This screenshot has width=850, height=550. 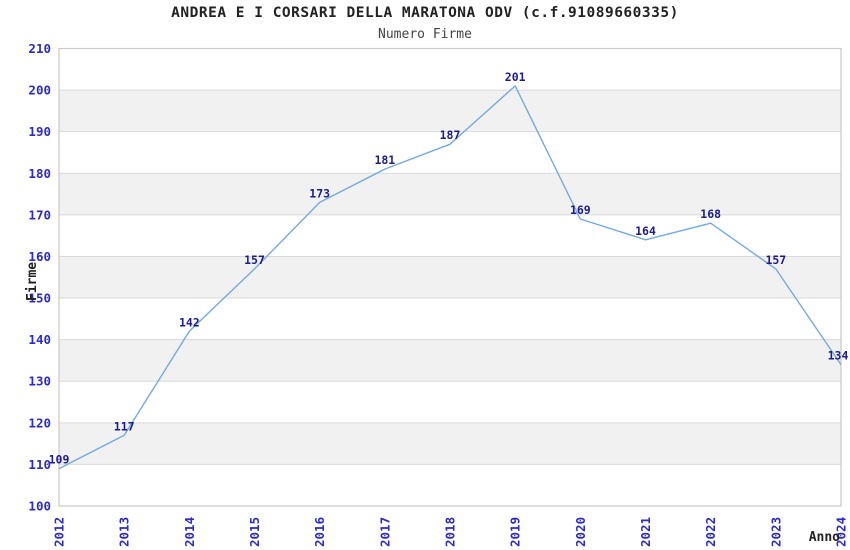 I want to click on y-tick-label: 100, so click(x=39, y=506).